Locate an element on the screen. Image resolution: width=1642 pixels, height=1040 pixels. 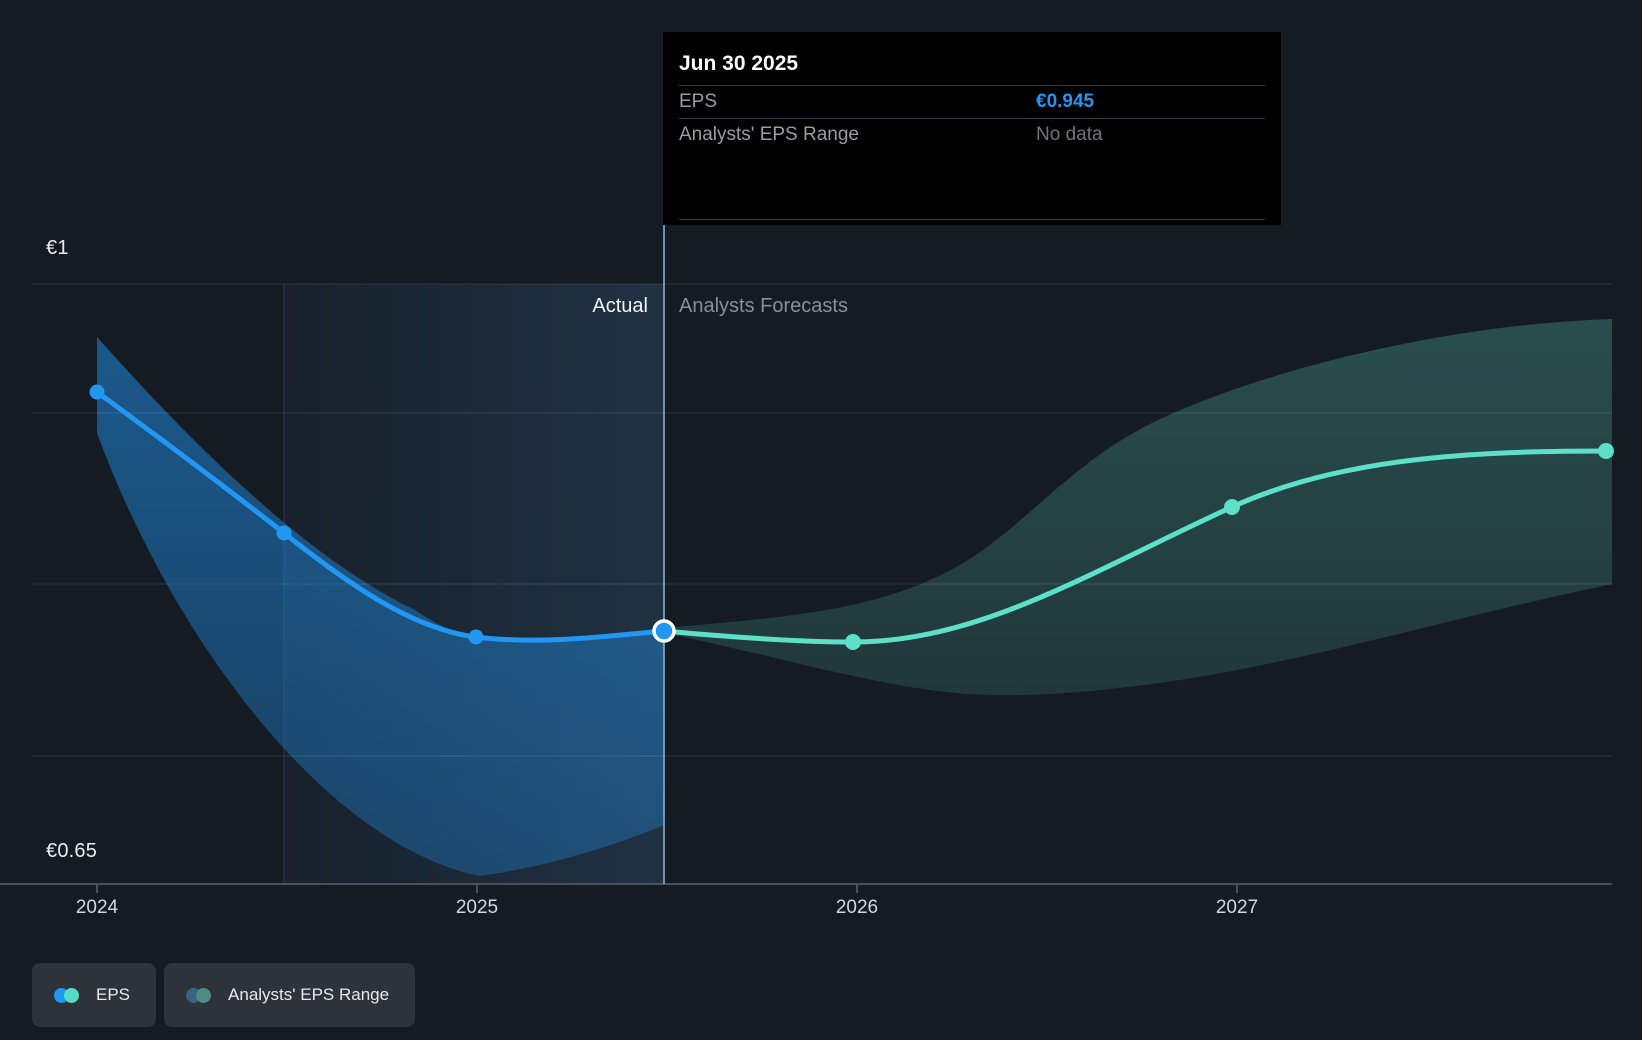
x-axis is located at coordinates (806, 888).